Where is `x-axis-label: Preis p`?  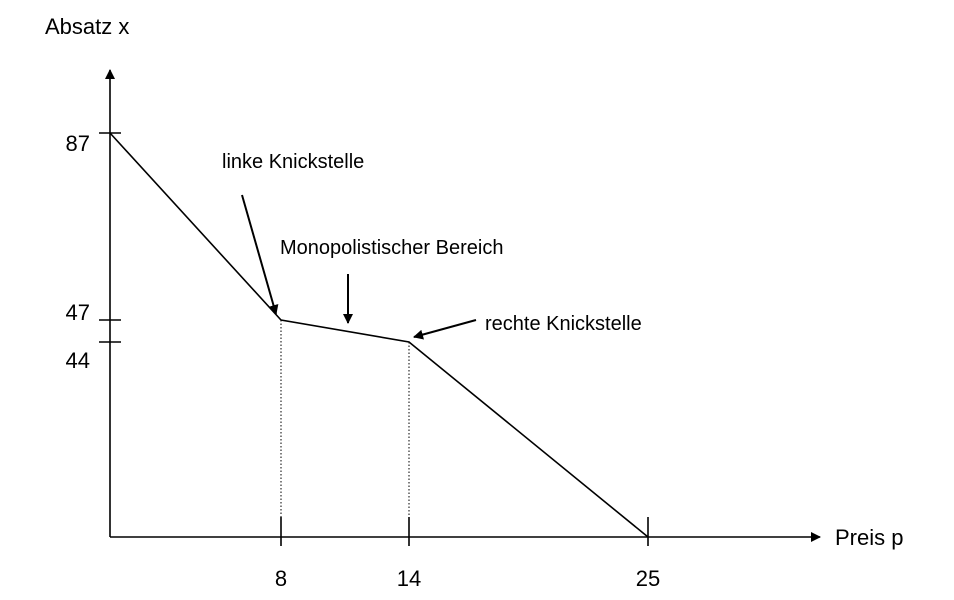 x-axis-label: Preis p is located at coordinates (869, 537).